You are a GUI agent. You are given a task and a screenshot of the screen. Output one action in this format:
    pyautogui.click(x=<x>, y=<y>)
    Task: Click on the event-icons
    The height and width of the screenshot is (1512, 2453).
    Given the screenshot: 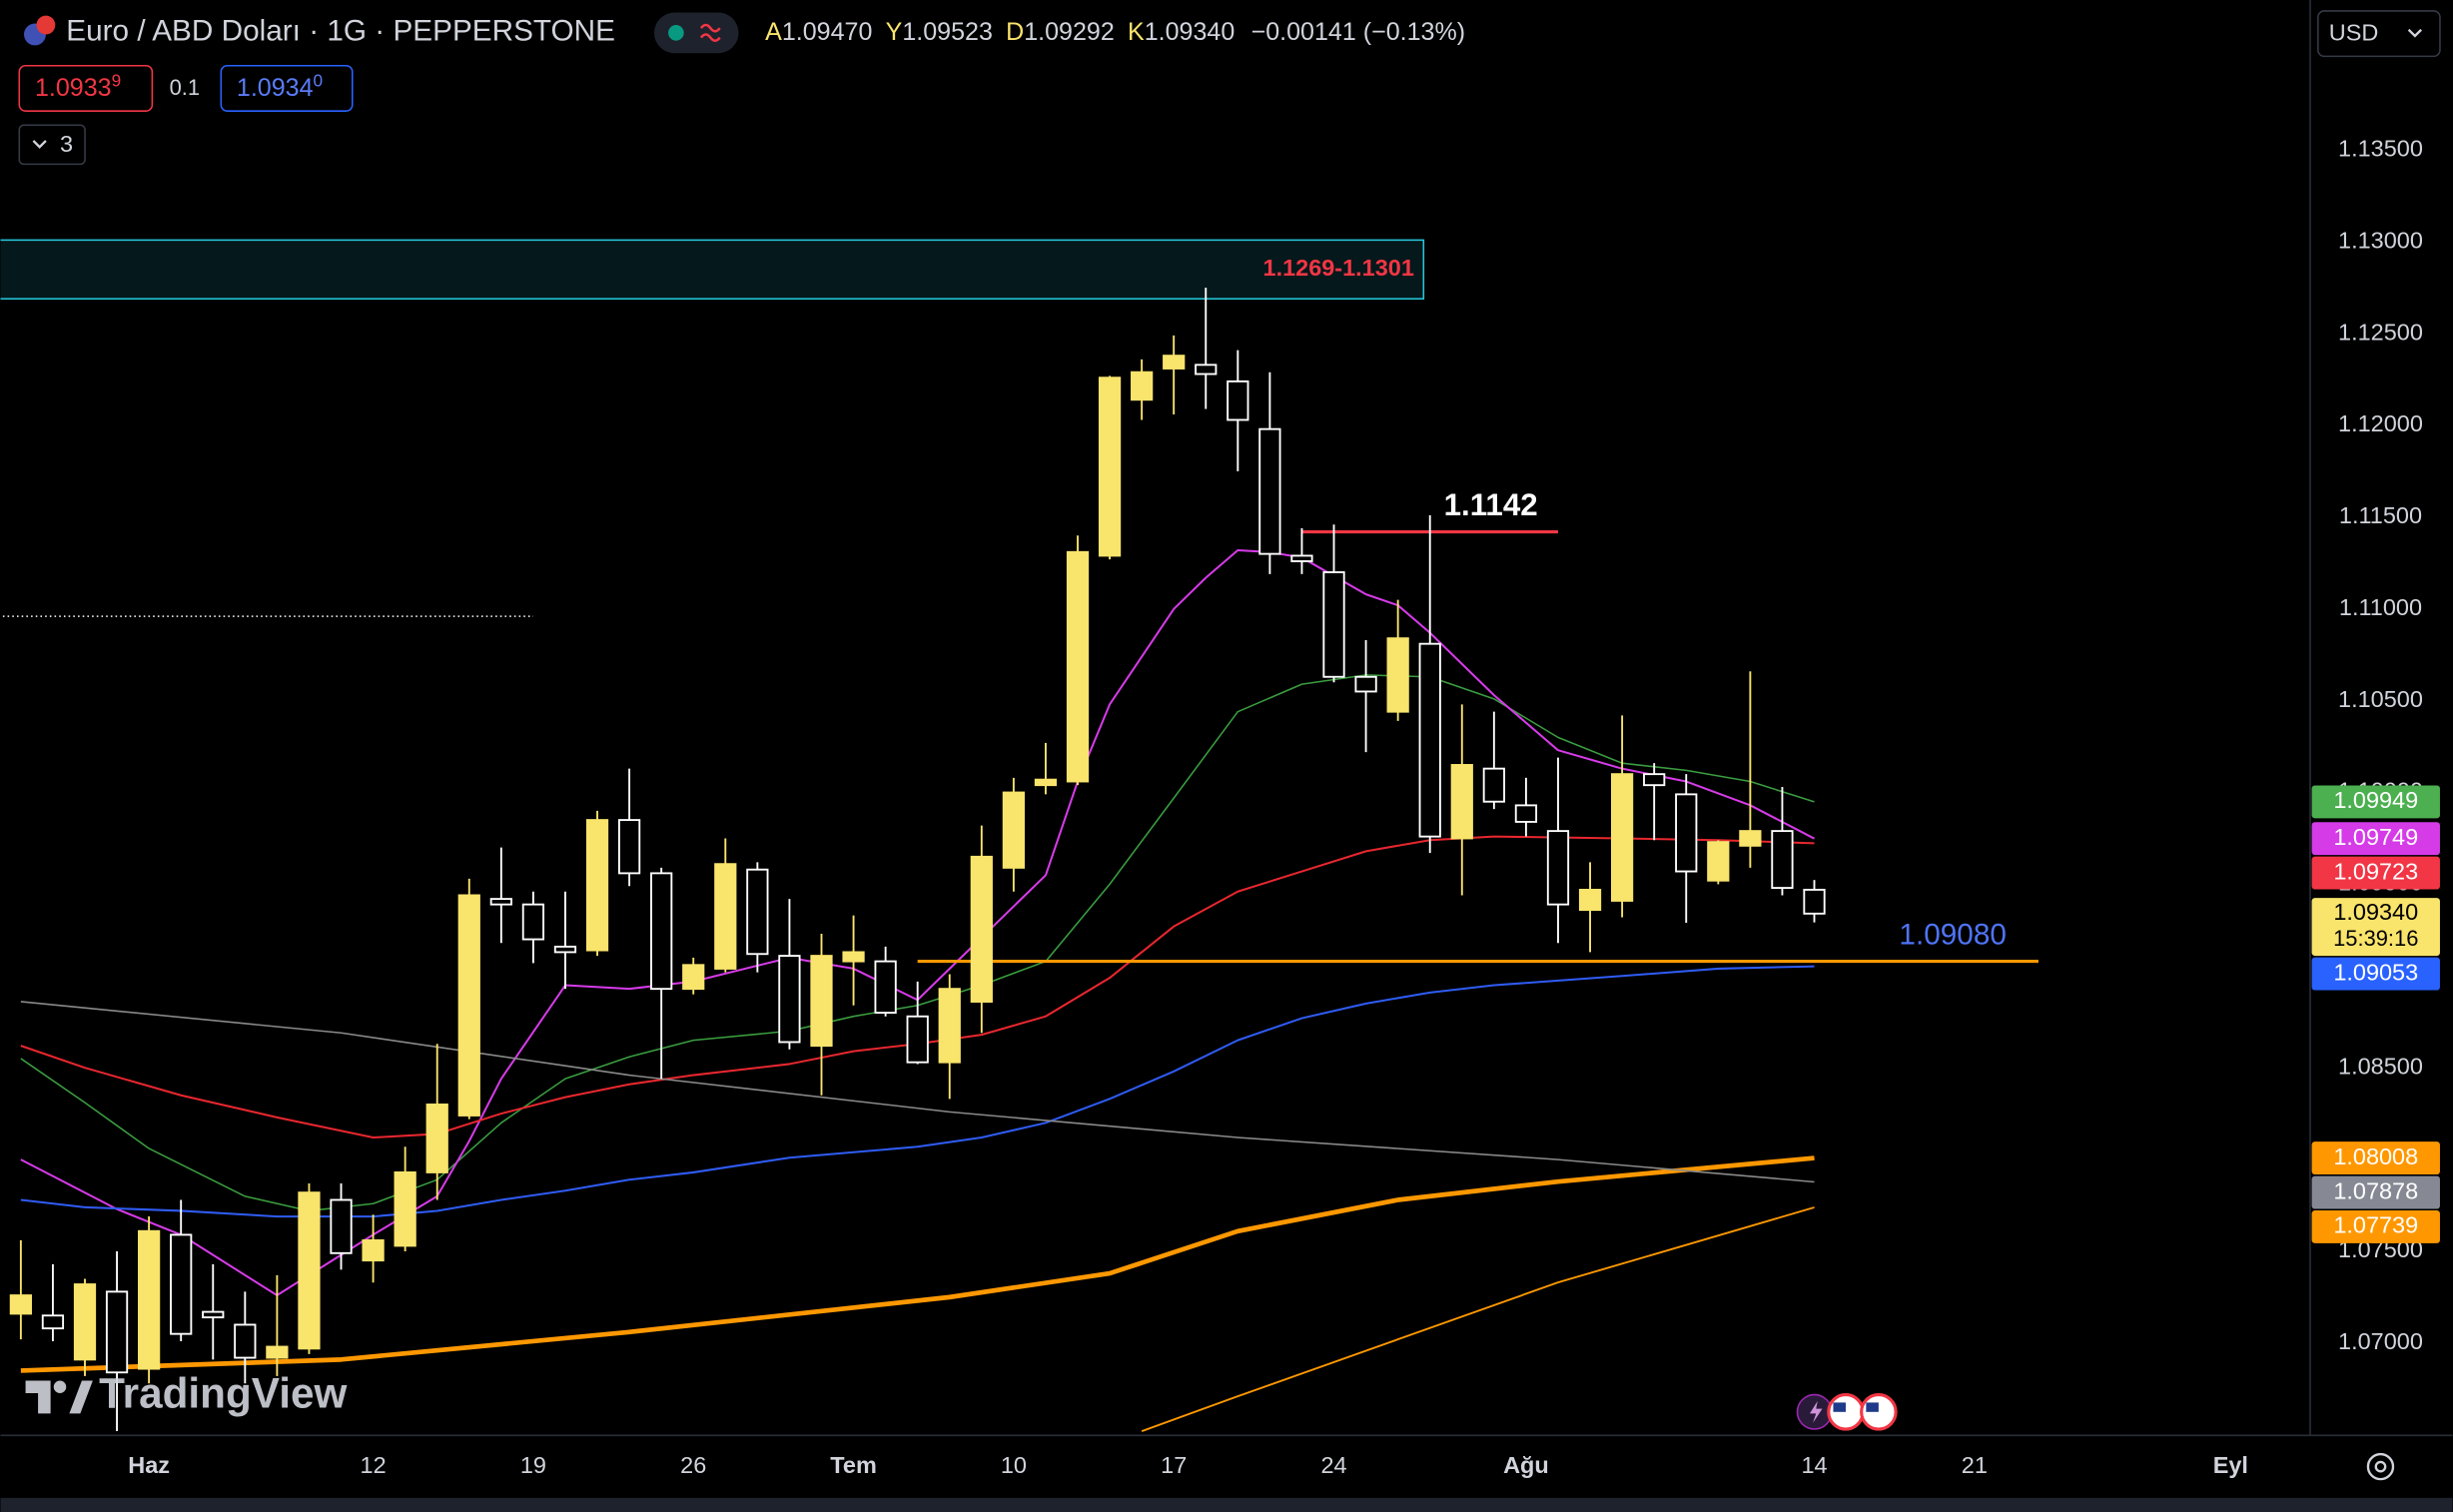 What is the action you would take?
    pyautogui.click(x=1847, y=1412)
    